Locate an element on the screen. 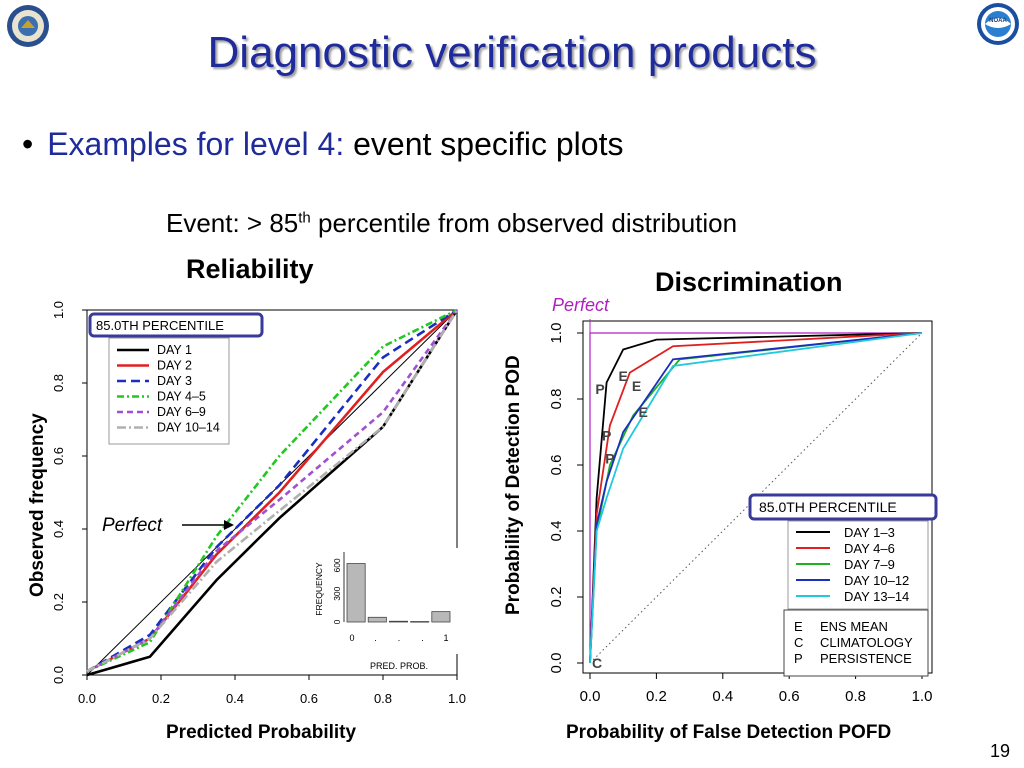 Image resolution: width=1024 pixels, height=768 pixels. event-sup: th is located at coordinates (304, 218).